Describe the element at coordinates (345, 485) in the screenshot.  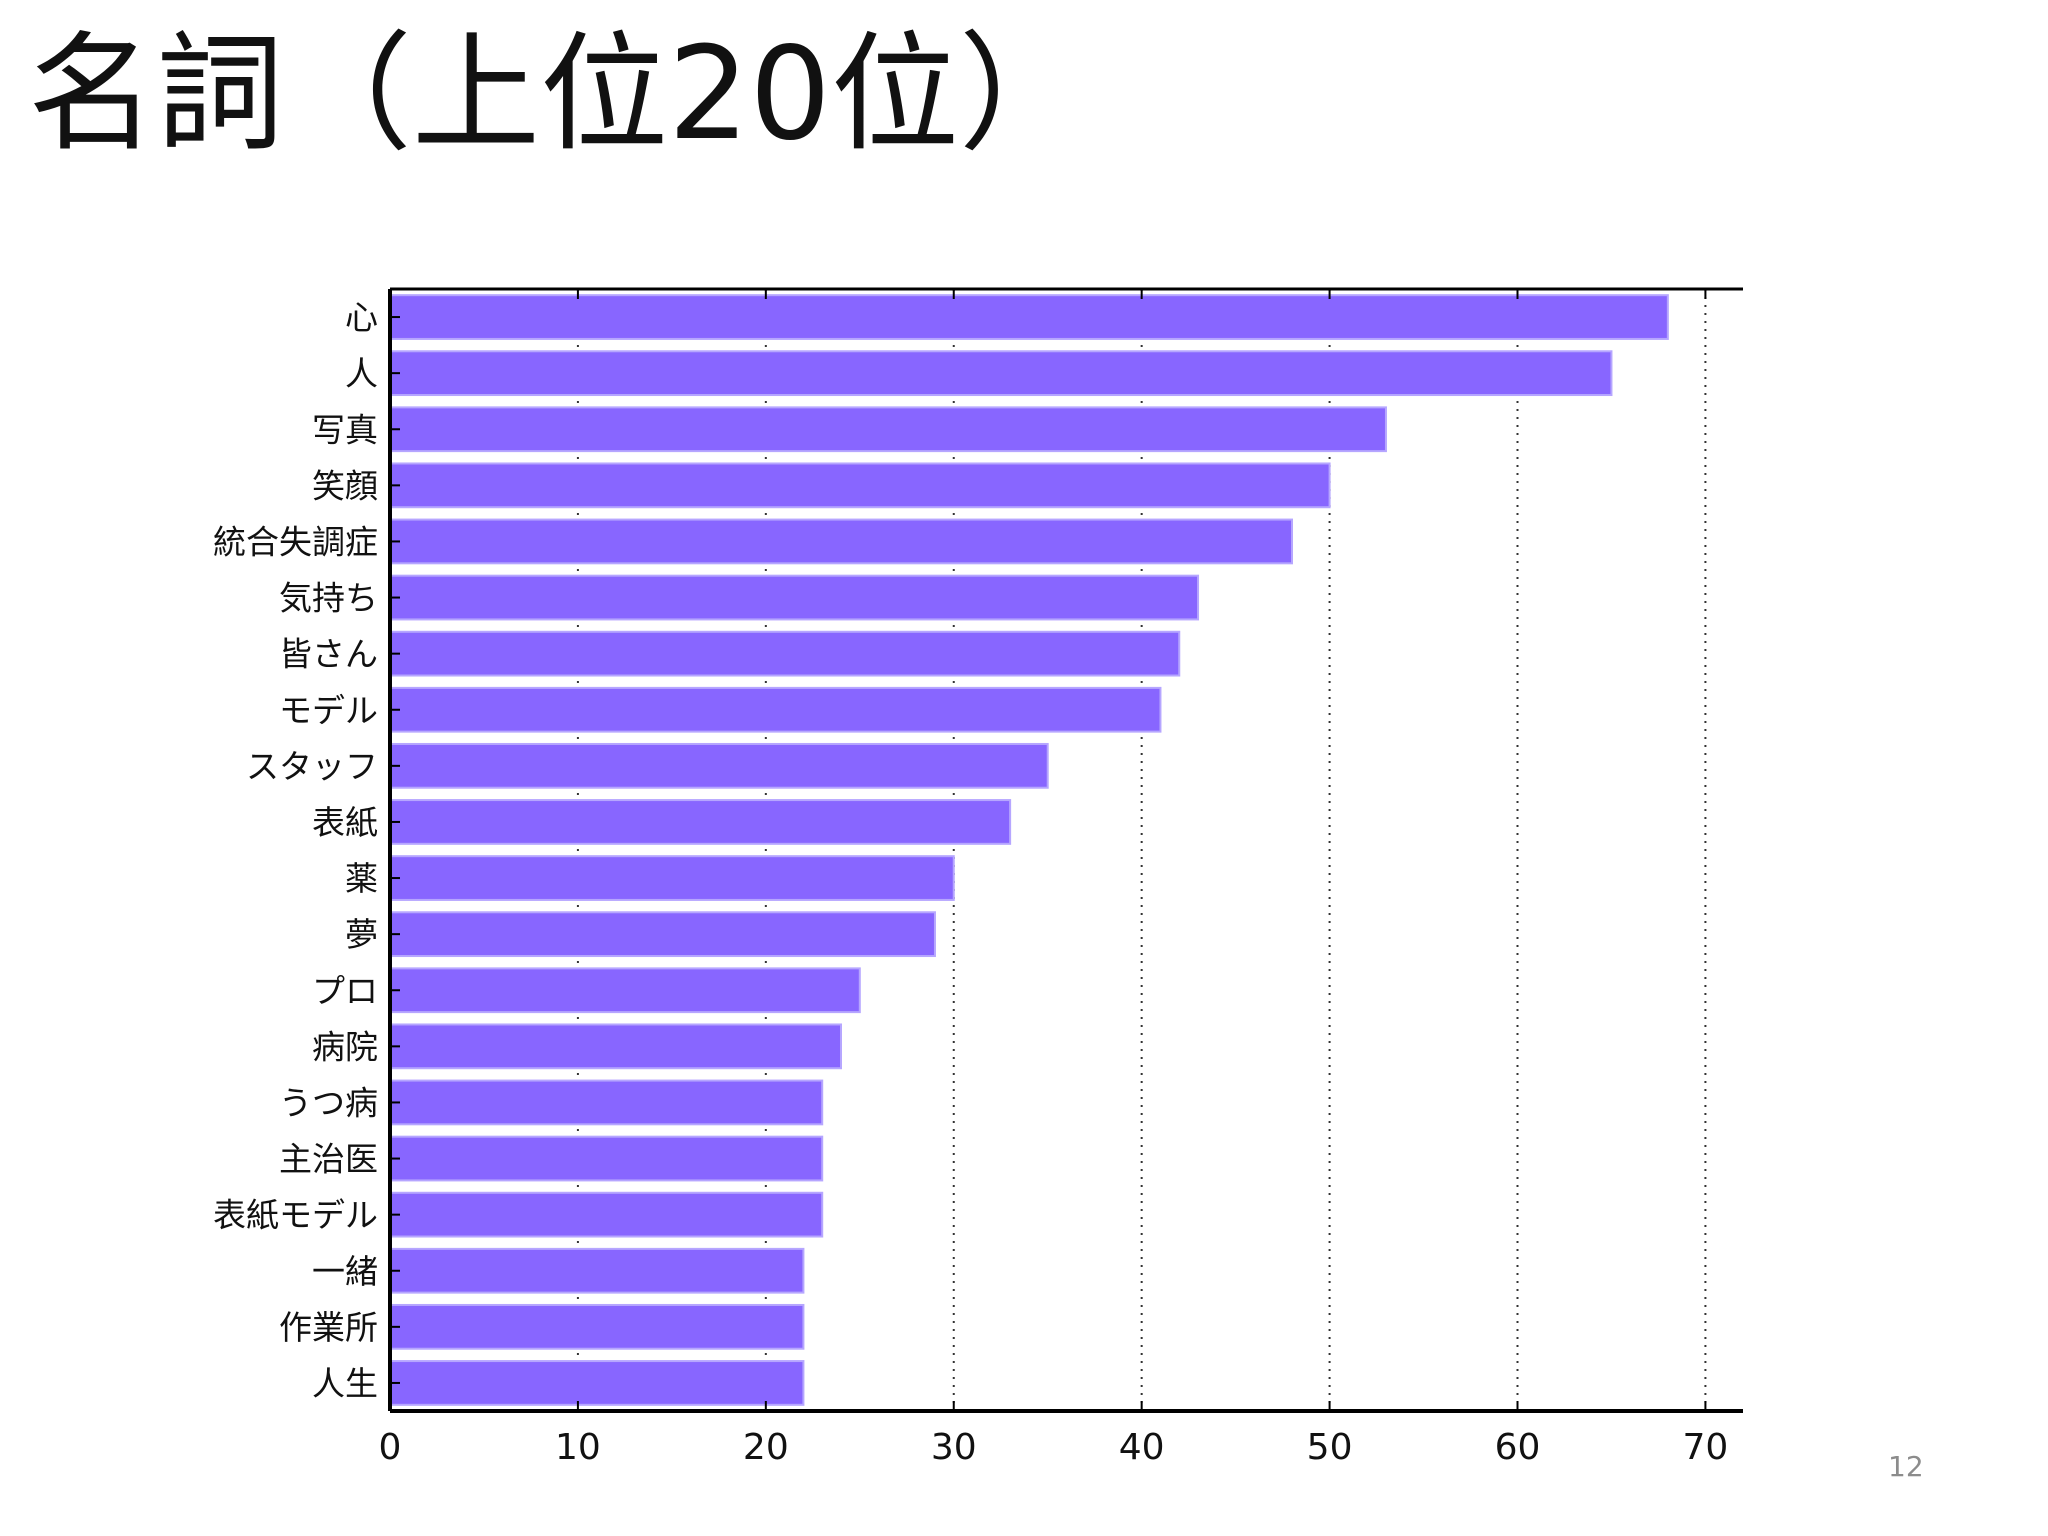
I see `category-label: 笑顔` at that location.